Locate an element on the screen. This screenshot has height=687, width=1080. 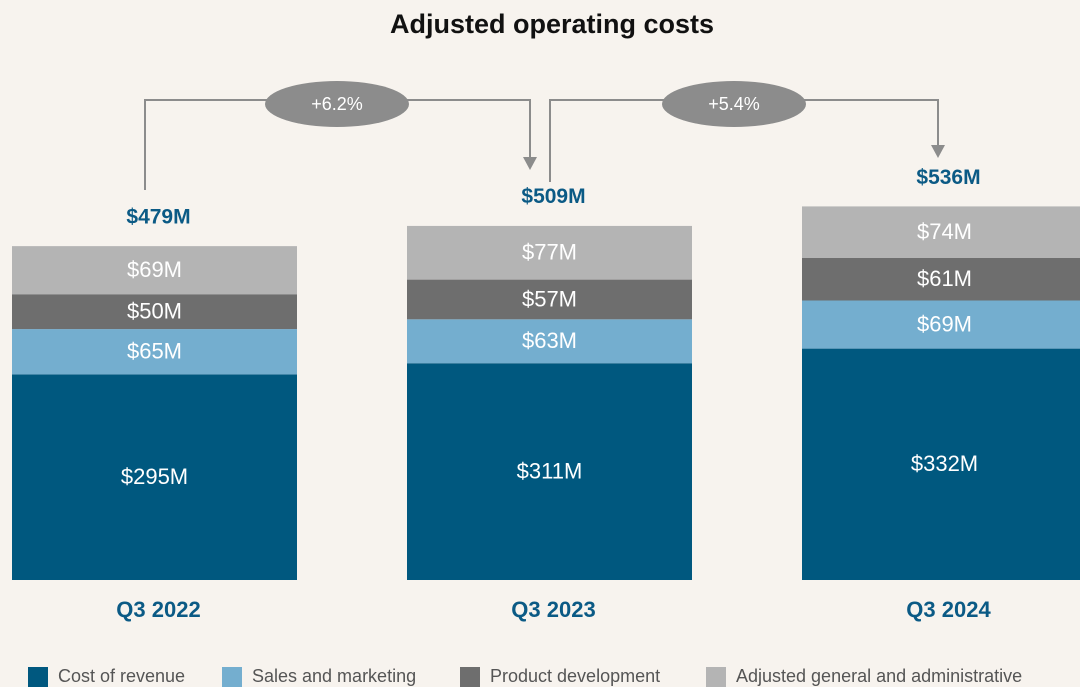
x-tick-label: Q3 2024 is located at coordinates (948, 609).